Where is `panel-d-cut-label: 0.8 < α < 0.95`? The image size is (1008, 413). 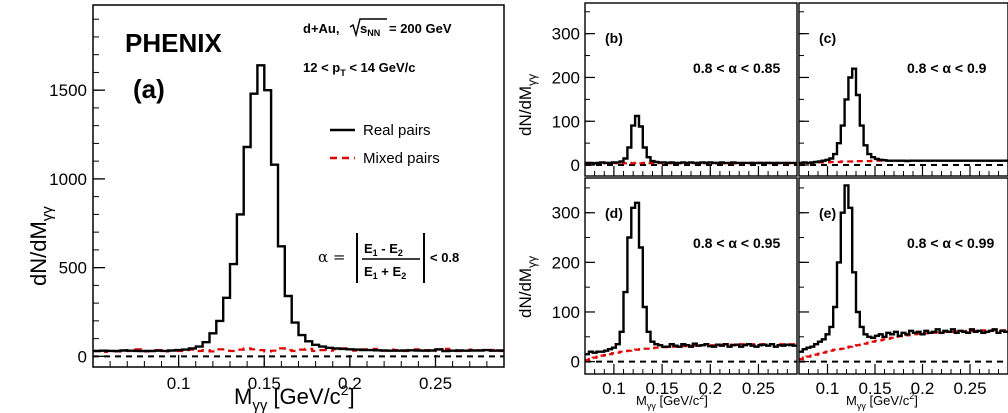 panel-d-cut-label: 0.8 < α < 0.95 is located at coordinates (736, 243).